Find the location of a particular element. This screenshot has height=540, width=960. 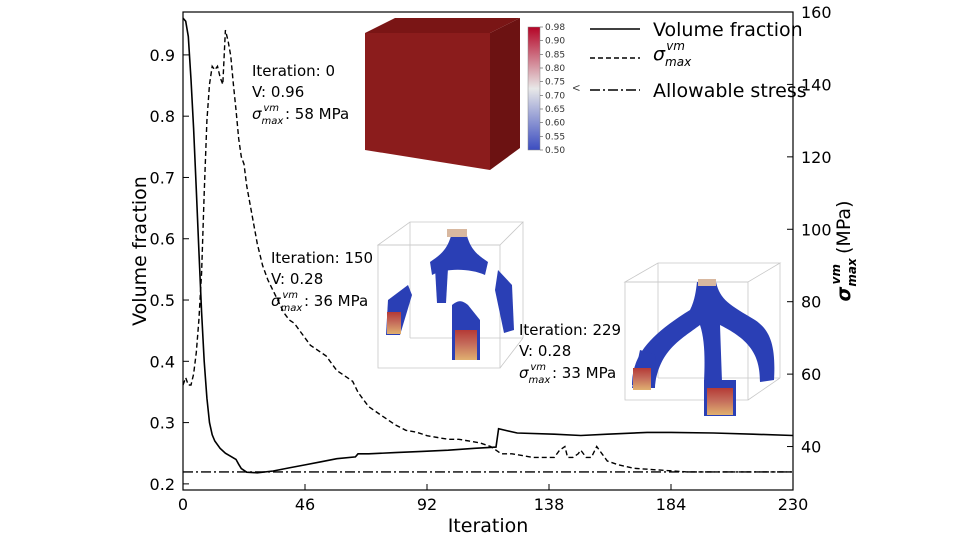

cube-top-face is located at coordinates (442, 25).